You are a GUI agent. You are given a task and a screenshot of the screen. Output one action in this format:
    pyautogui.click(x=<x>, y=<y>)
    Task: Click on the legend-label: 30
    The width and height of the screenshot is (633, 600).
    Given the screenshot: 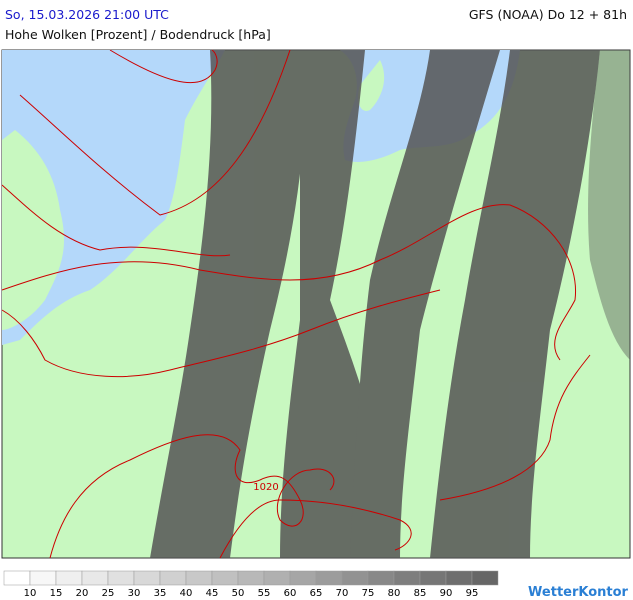 What is the action you would take?
    pyautogui.click(x=134, y=593)
    